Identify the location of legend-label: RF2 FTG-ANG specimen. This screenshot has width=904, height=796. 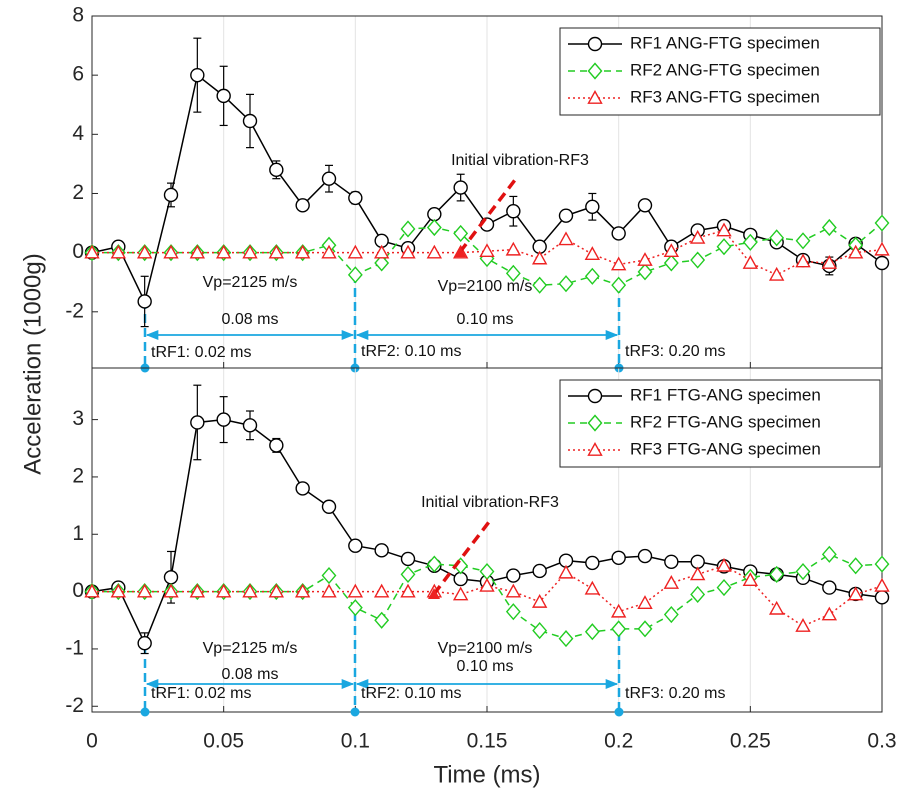
(725, 421).